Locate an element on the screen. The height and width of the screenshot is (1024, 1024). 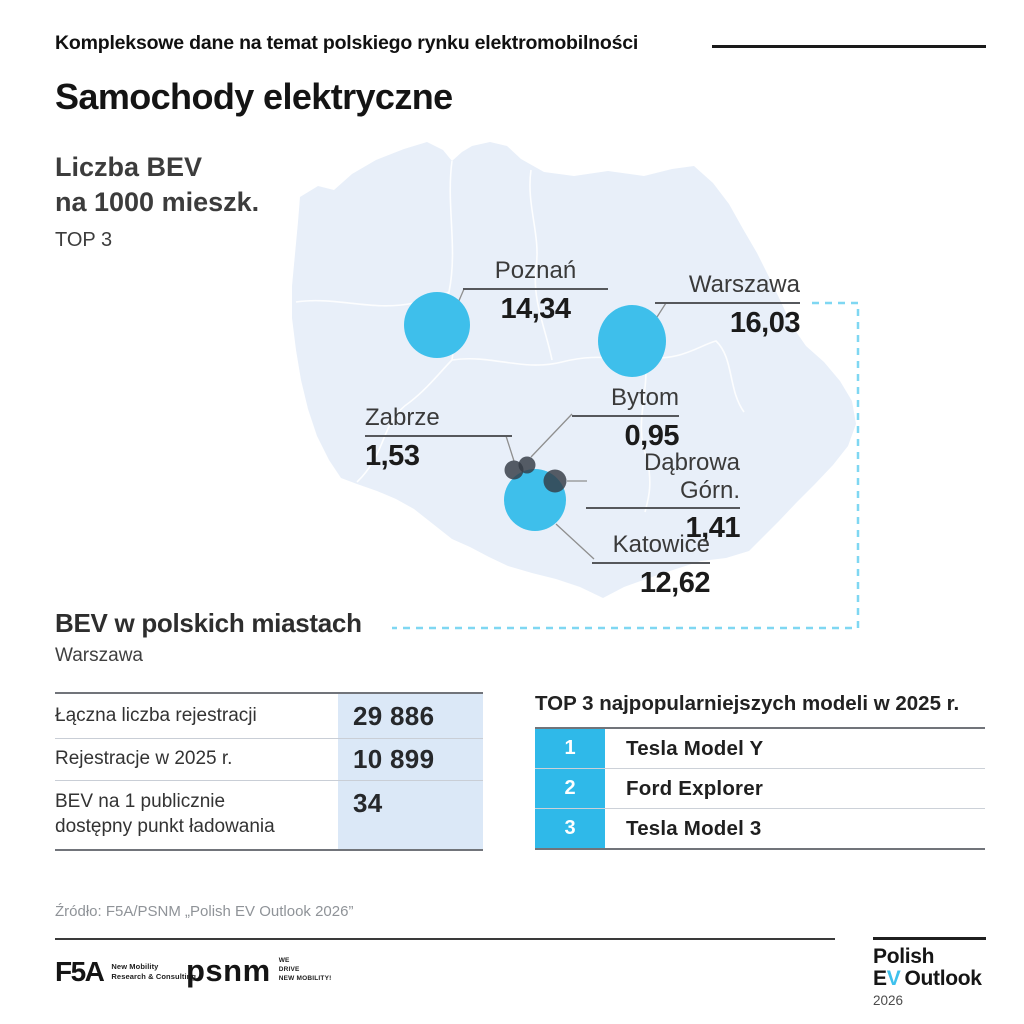
polish-ev-outlook-logo: Polish EV Outlook 2026 is located at coordinates (927, 976).